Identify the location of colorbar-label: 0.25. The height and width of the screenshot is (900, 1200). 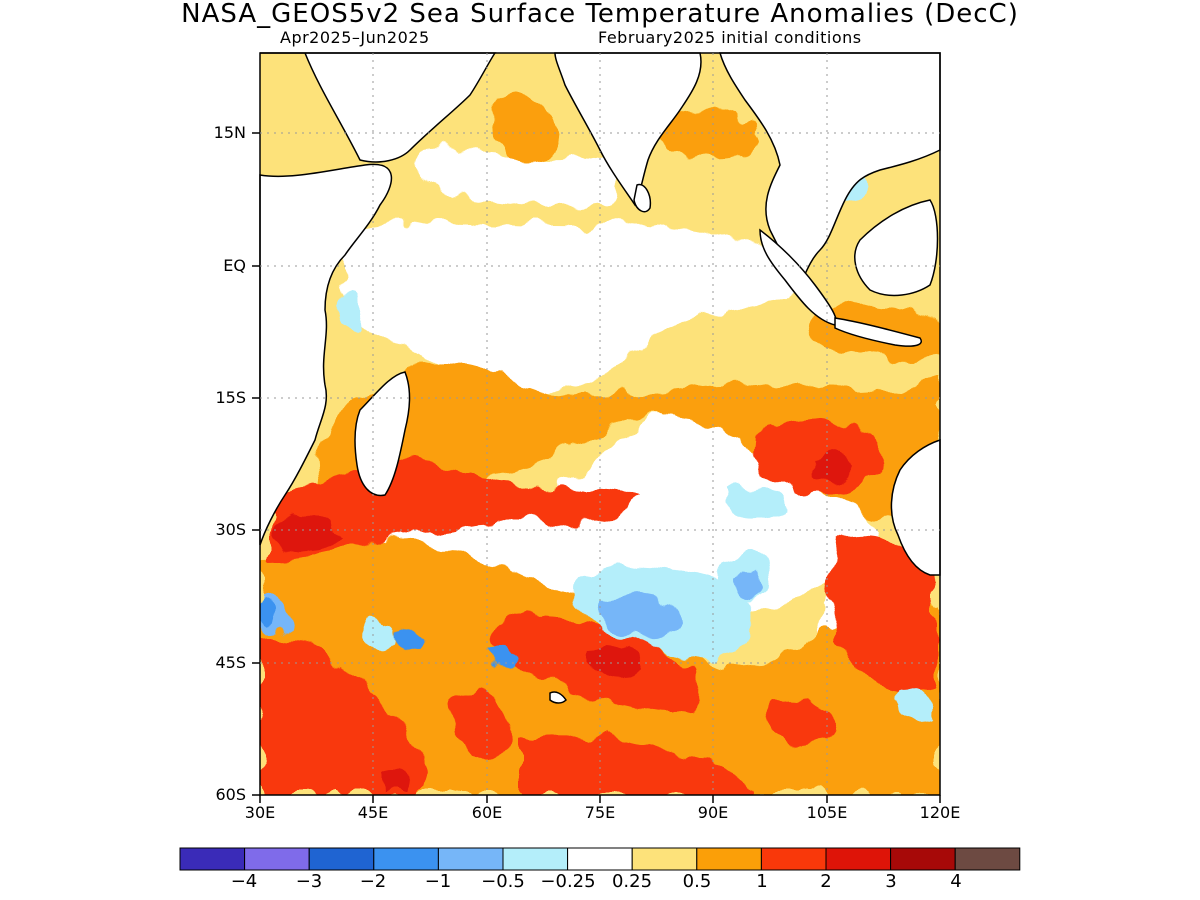
(632, 881).